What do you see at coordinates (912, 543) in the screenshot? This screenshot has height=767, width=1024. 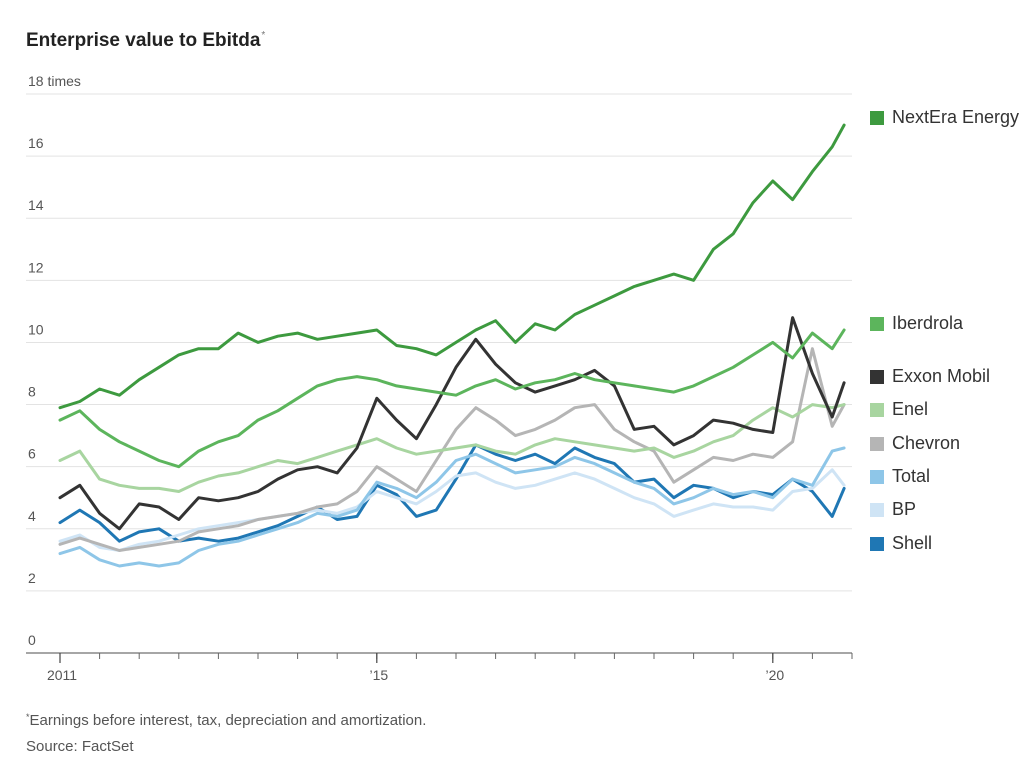 I see `legend-label: Shell` at bounding box center [912, 543].